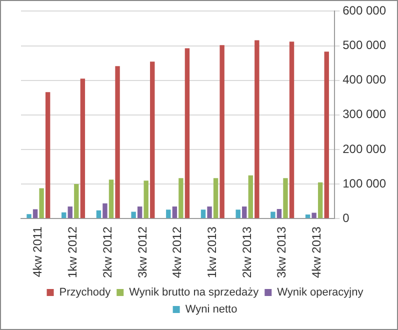  Describe the element at coordinates (247, 252) in the screenshot. I see `x-tick-label: 2kw 2013` at that location.